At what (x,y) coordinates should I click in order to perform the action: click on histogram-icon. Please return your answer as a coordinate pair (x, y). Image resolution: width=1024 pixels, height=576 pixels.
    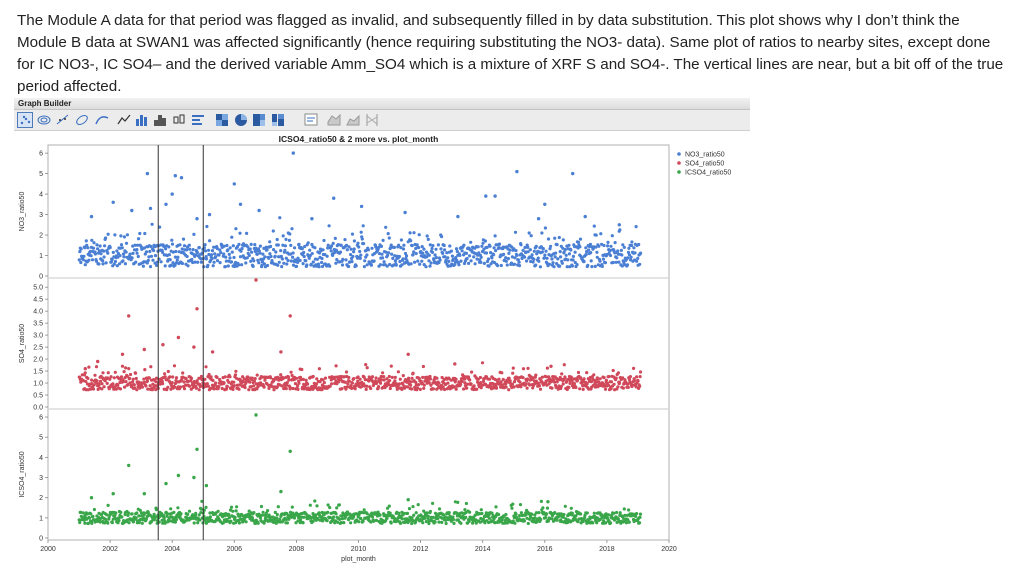
    Looking at the image, I should click on (160, 120).